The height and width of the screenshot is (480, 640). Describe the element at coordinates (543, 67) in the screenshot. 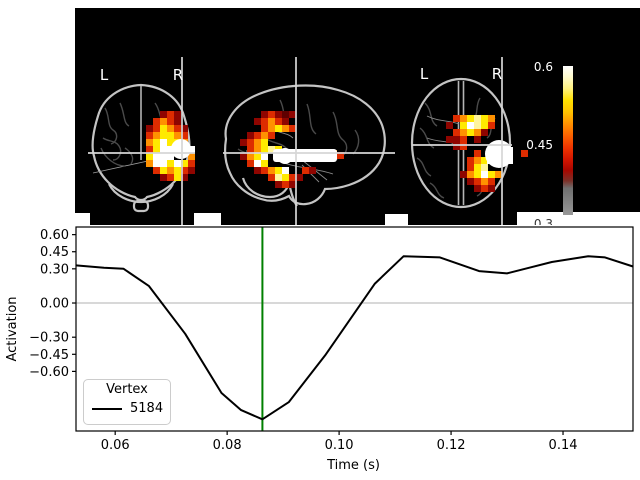

I see `colorbar-tick-label-max: 0.6` at that location.